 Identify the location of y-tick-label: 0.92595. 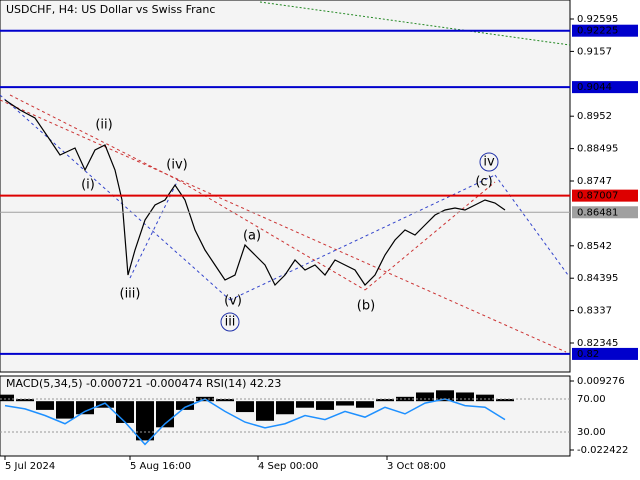
(597, 19).